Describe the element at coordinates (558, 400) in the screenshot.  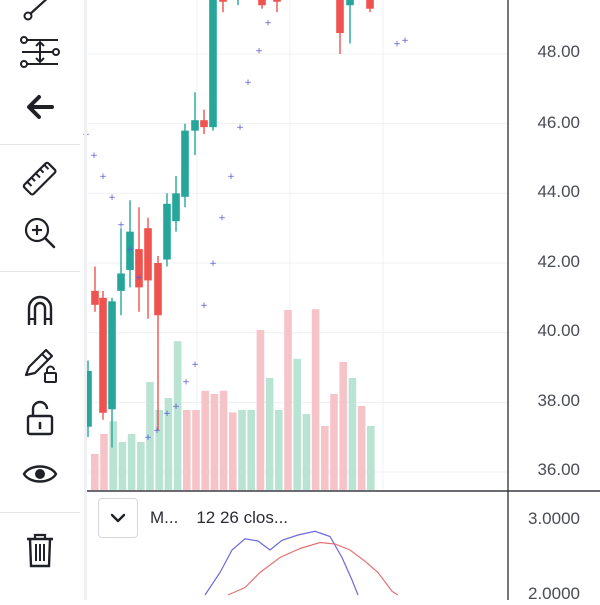
I see `price-axis-label: 38.00` at that location.